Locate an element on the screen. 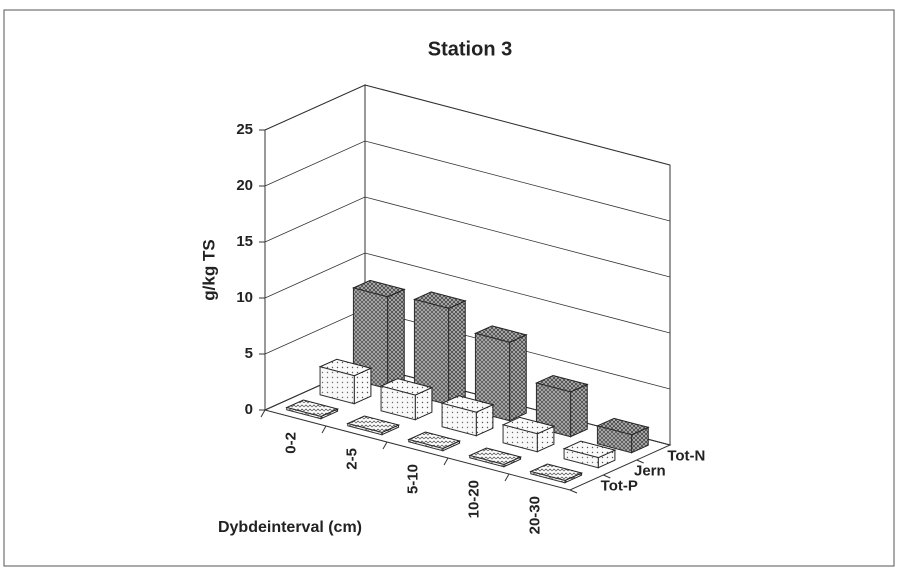 The width and height of the screenshot is (899, 571). y-tick-label: 25 is located at coordinates (244, 129).